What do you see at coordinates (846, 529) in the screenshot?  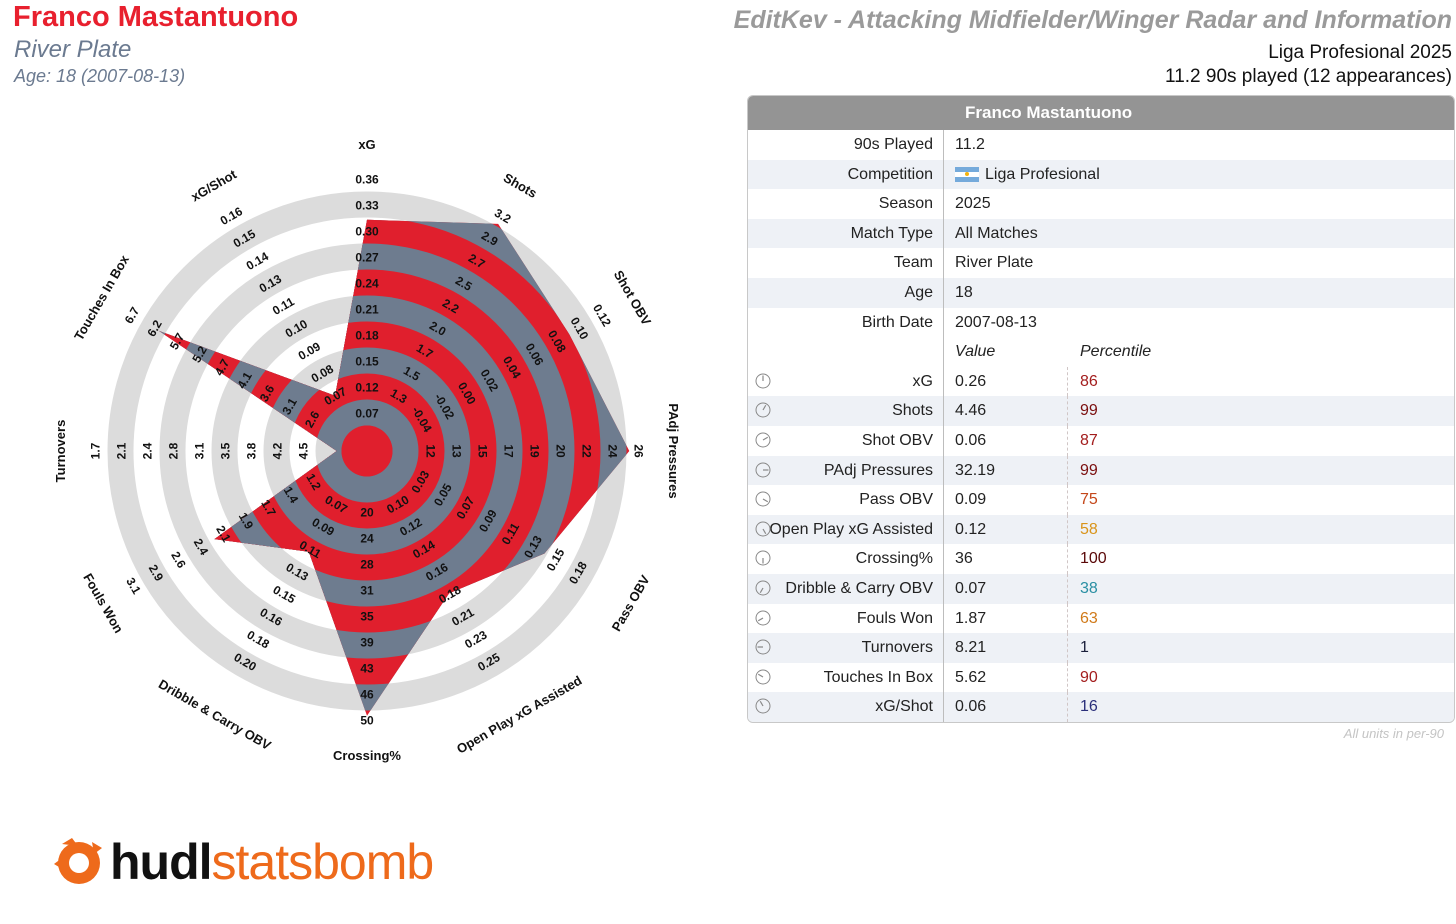 I see `stat-label: Open Play xG Assisted` at bounding box center [846, 529].